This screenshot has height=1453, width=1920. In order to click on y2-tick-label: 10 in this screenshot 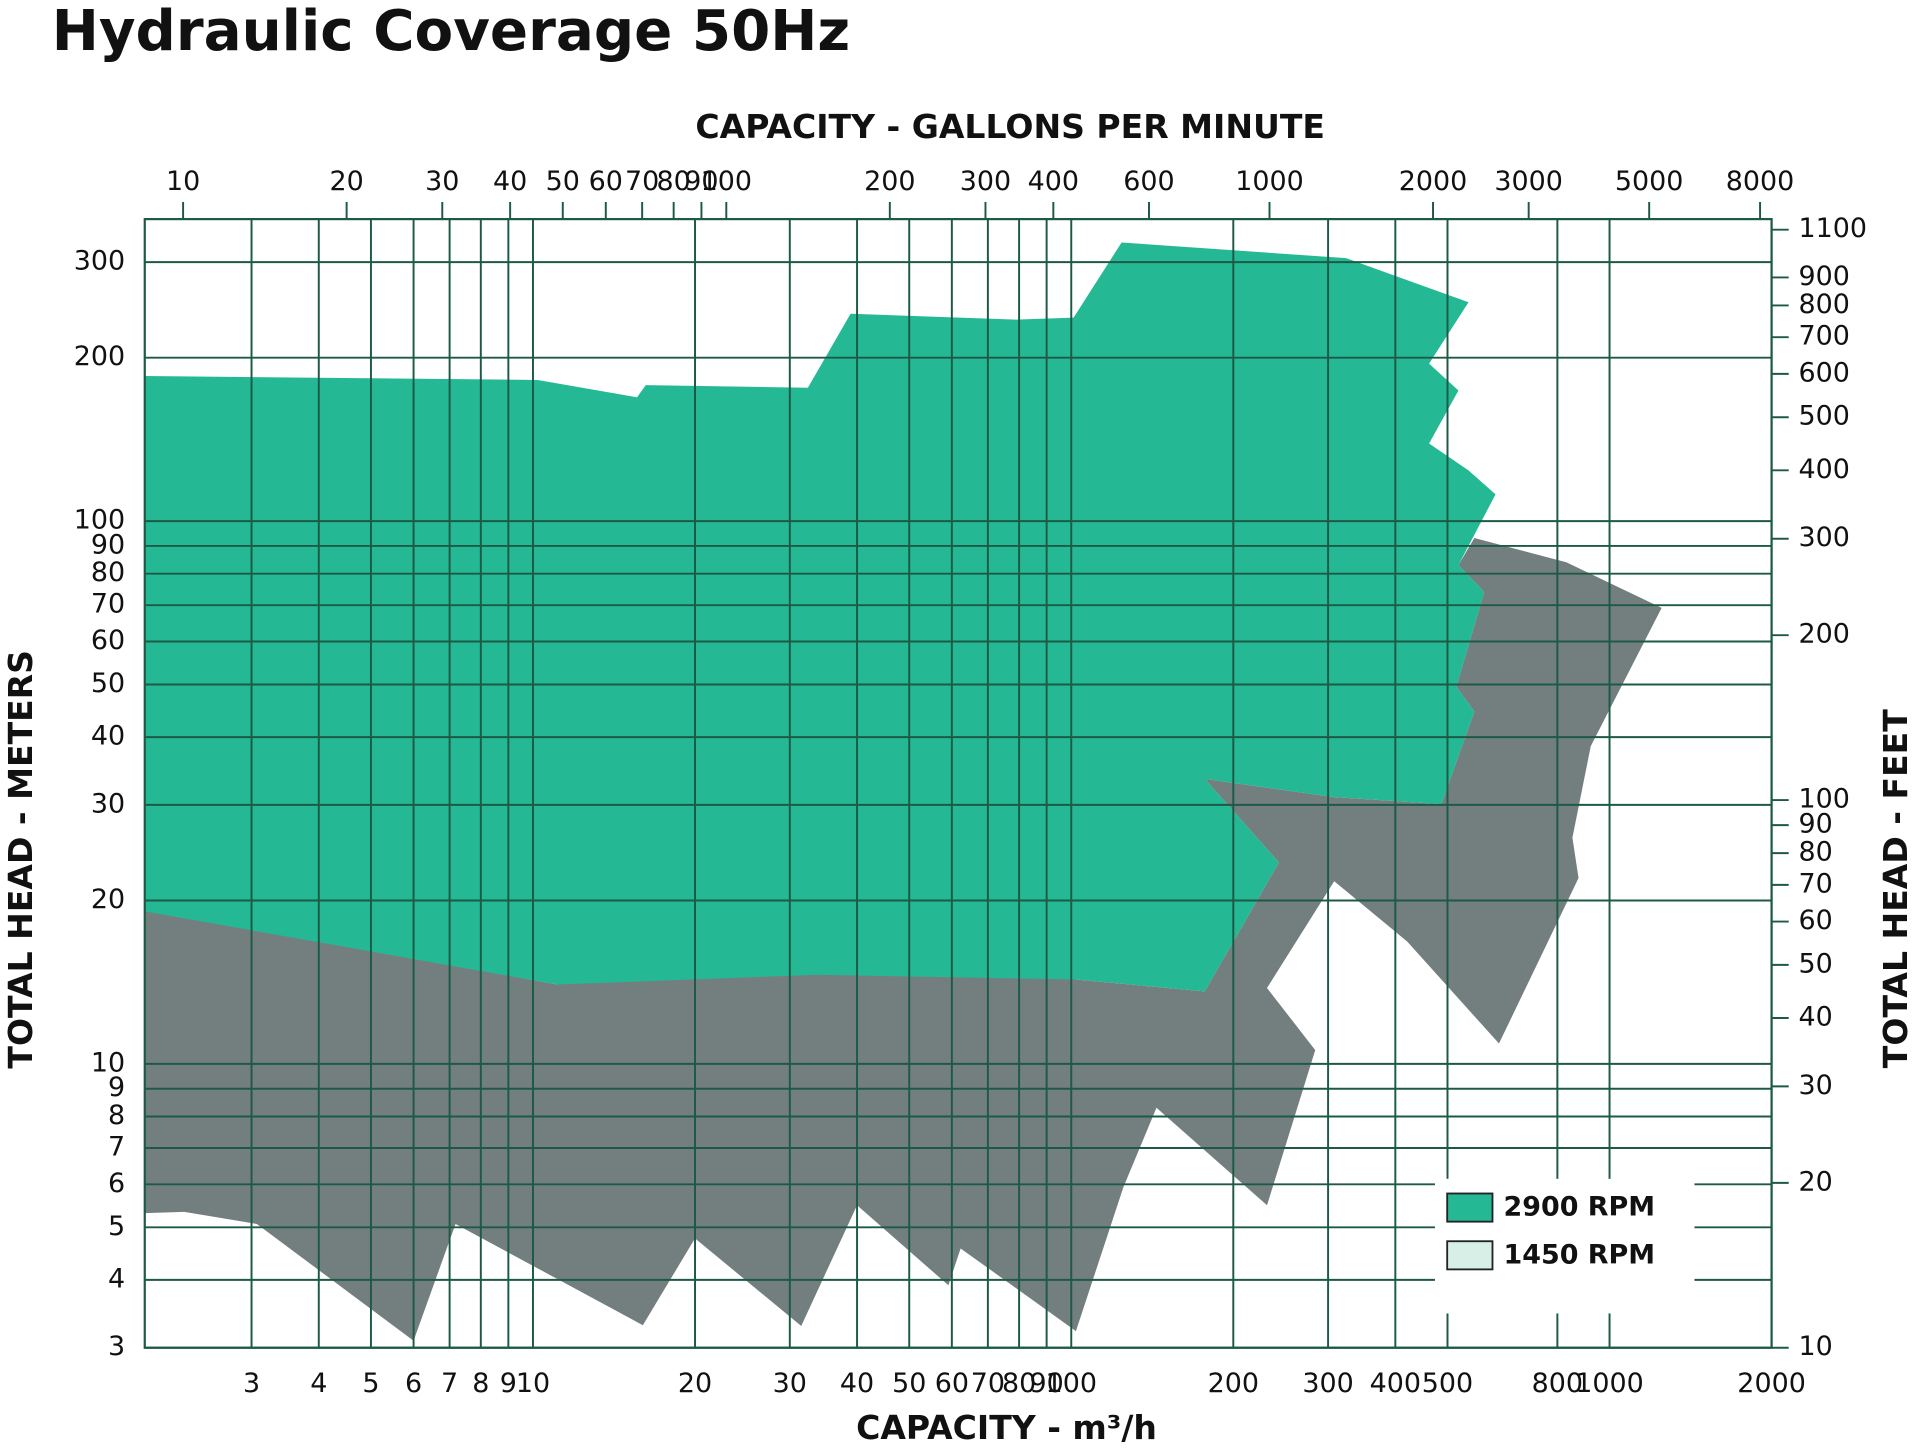, I will do `click(1816, 1346)`.